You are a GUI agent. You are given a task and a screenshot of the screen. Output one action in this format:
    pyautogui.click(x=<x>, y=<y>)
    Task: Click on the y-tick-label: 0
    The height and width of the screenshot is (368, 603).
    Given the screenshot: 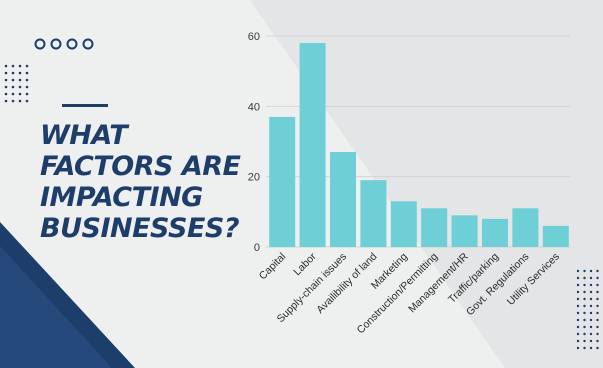 What is the action you would take?
    pyautogui.click(x=257, y=248)
    